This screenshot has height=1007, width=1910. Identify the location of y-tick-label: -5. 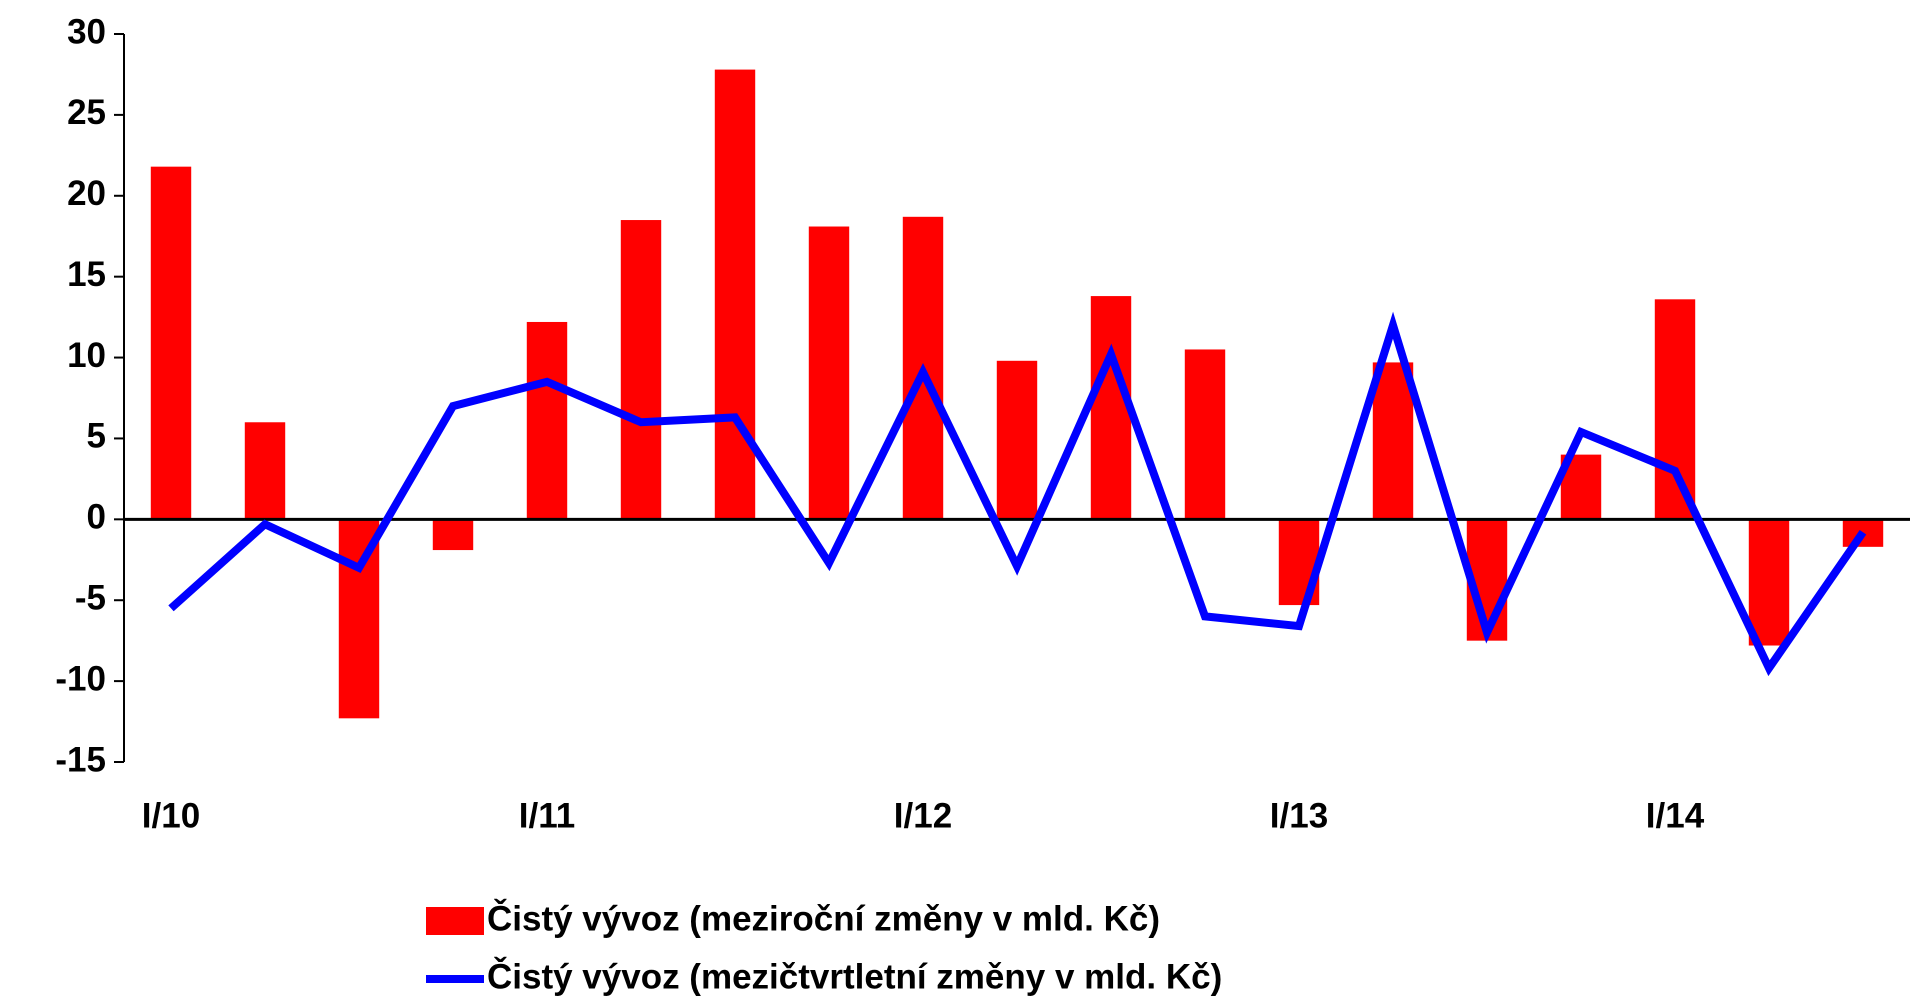
(90, 597).